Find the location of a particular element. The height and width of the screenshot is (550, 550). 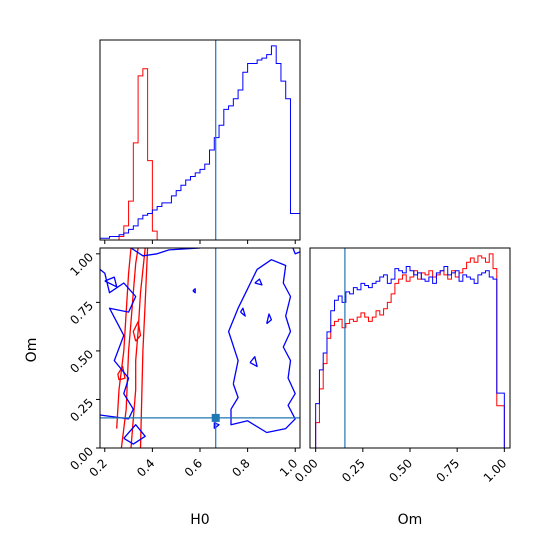

Om-marginal-xtick-label: 0.00 is located at coordinates (306, 470).